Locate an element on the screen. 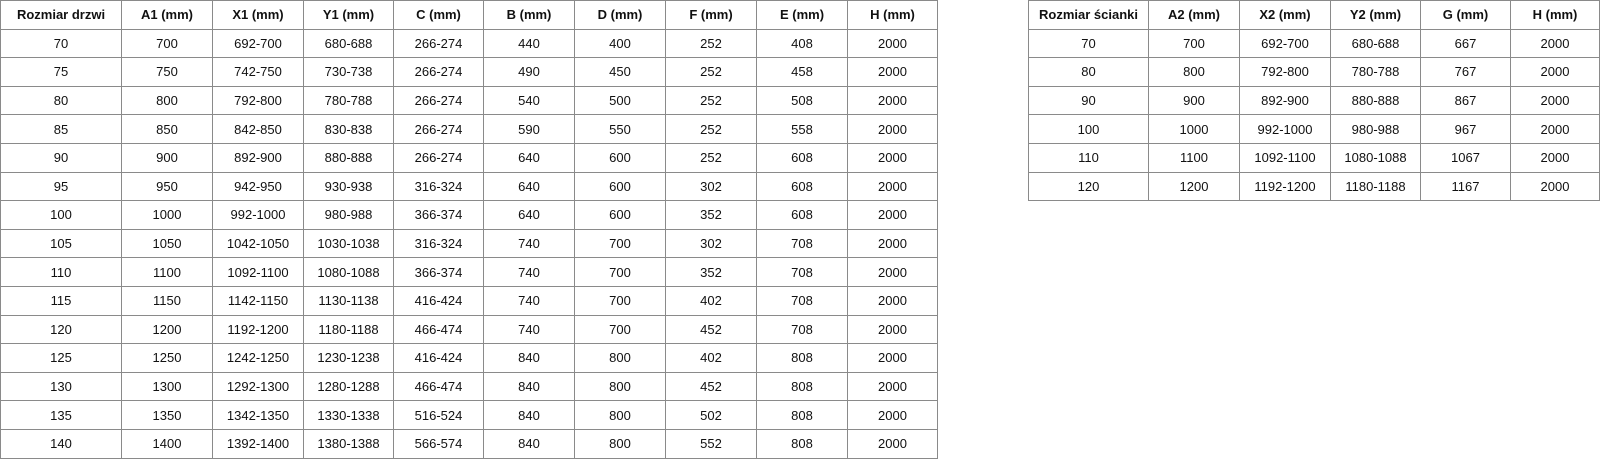 This screenshot has width=1600, height=459. column-header: C (mm) is located at coordinates (438, 15).